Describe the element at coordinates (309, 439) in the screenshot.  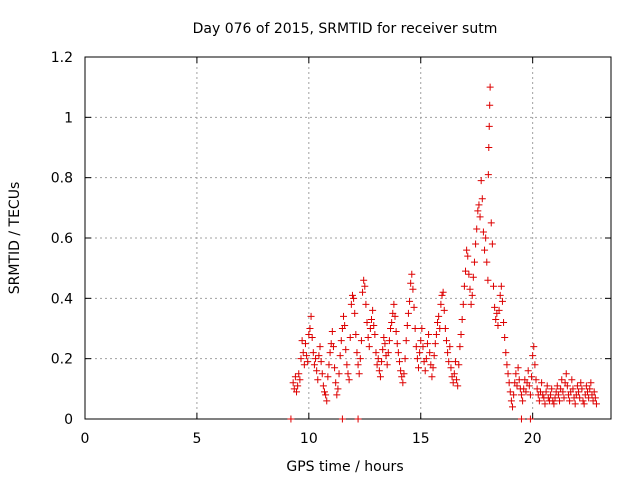
I see `x-tick-label: 10` at that location.